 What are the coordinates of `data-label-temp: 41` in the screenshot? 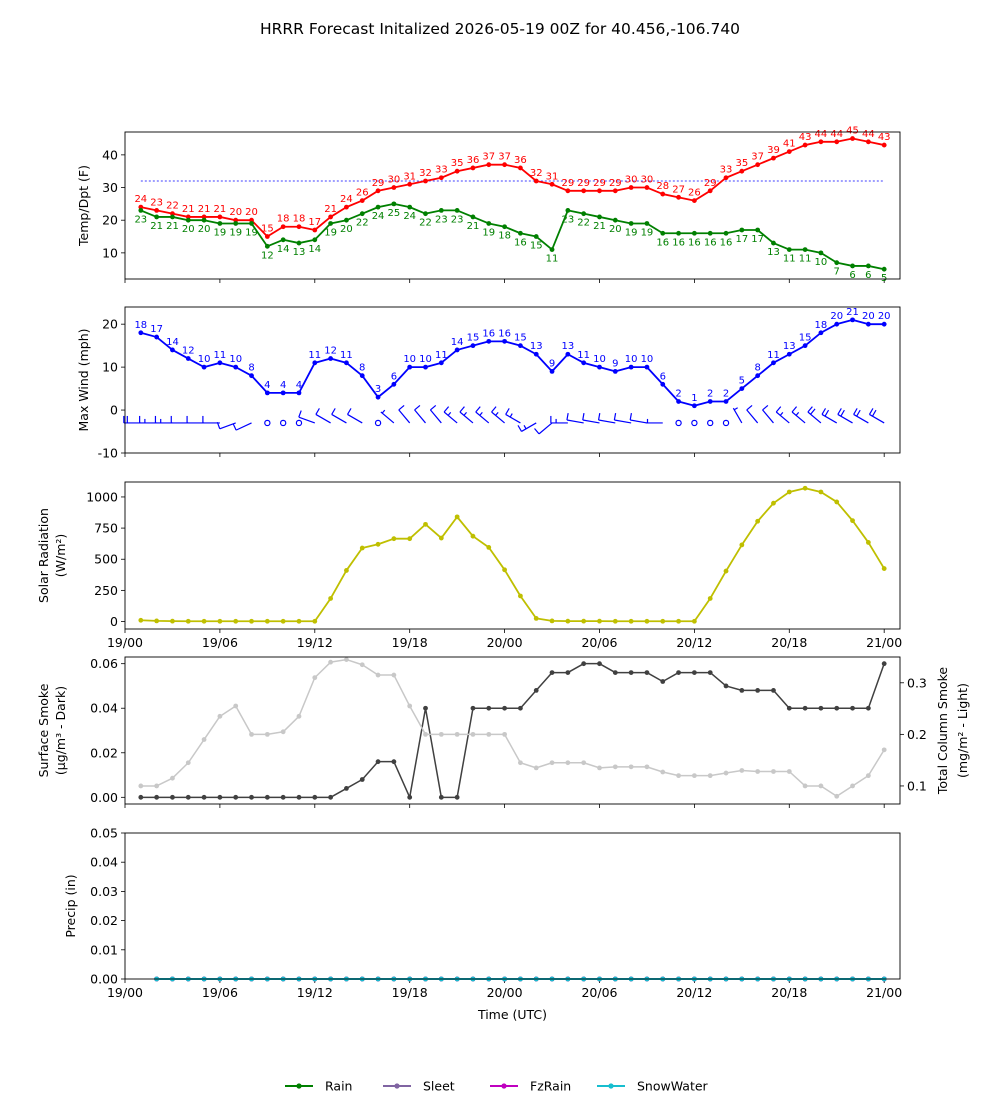 It's located at (789, 144).